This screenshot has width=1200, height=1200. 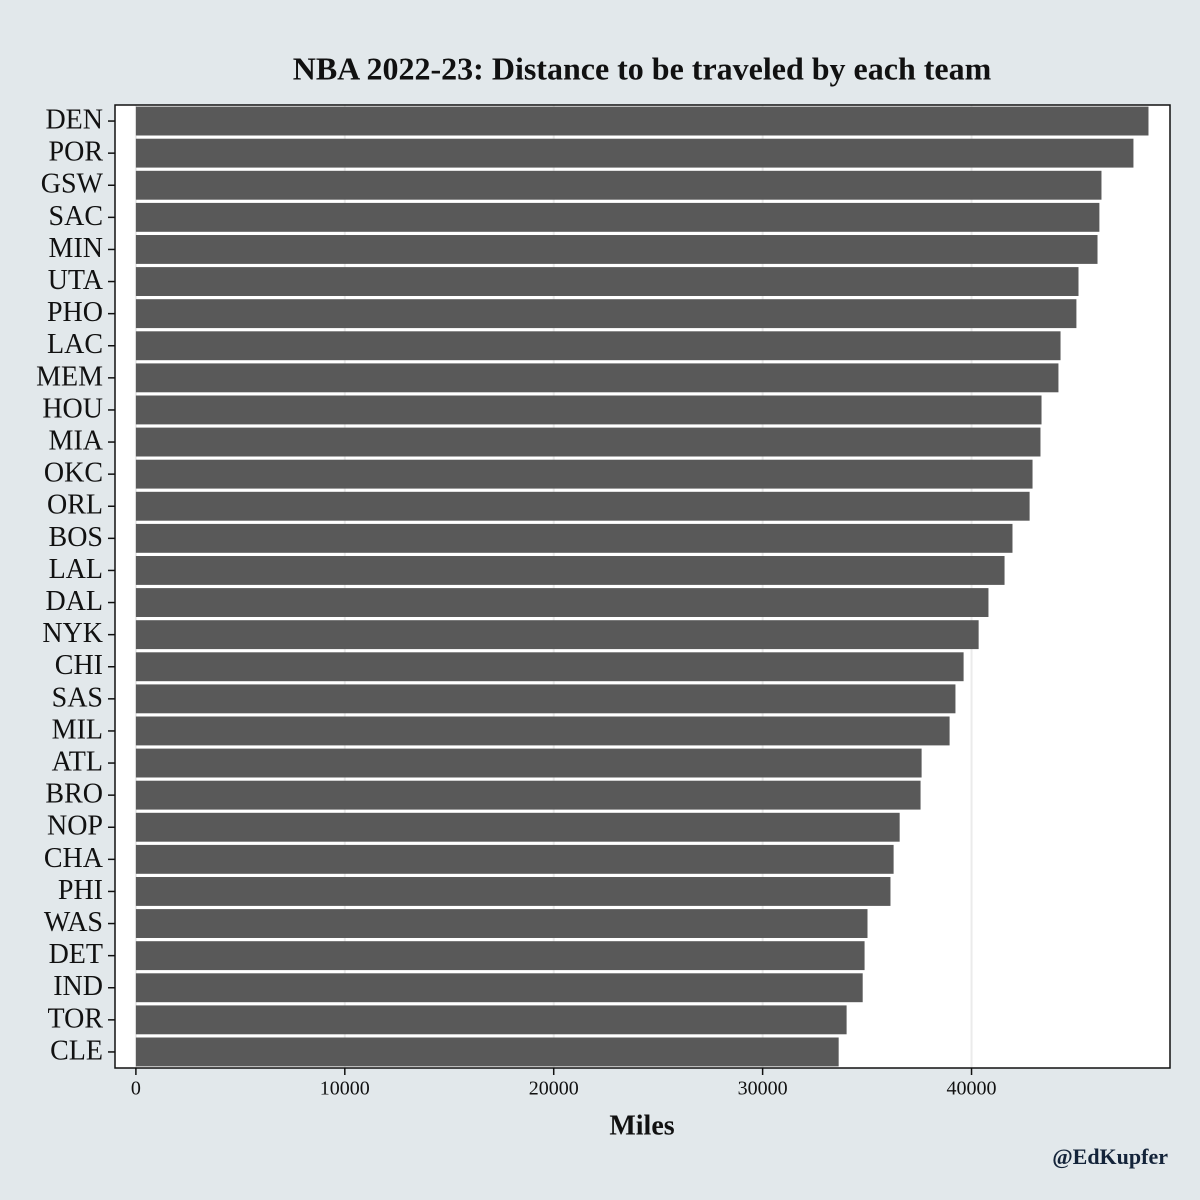 What do you see at coordinates (76, 954) in the screenshot?
I see `y-tick-label: DET` at bounding box center [76, 954].